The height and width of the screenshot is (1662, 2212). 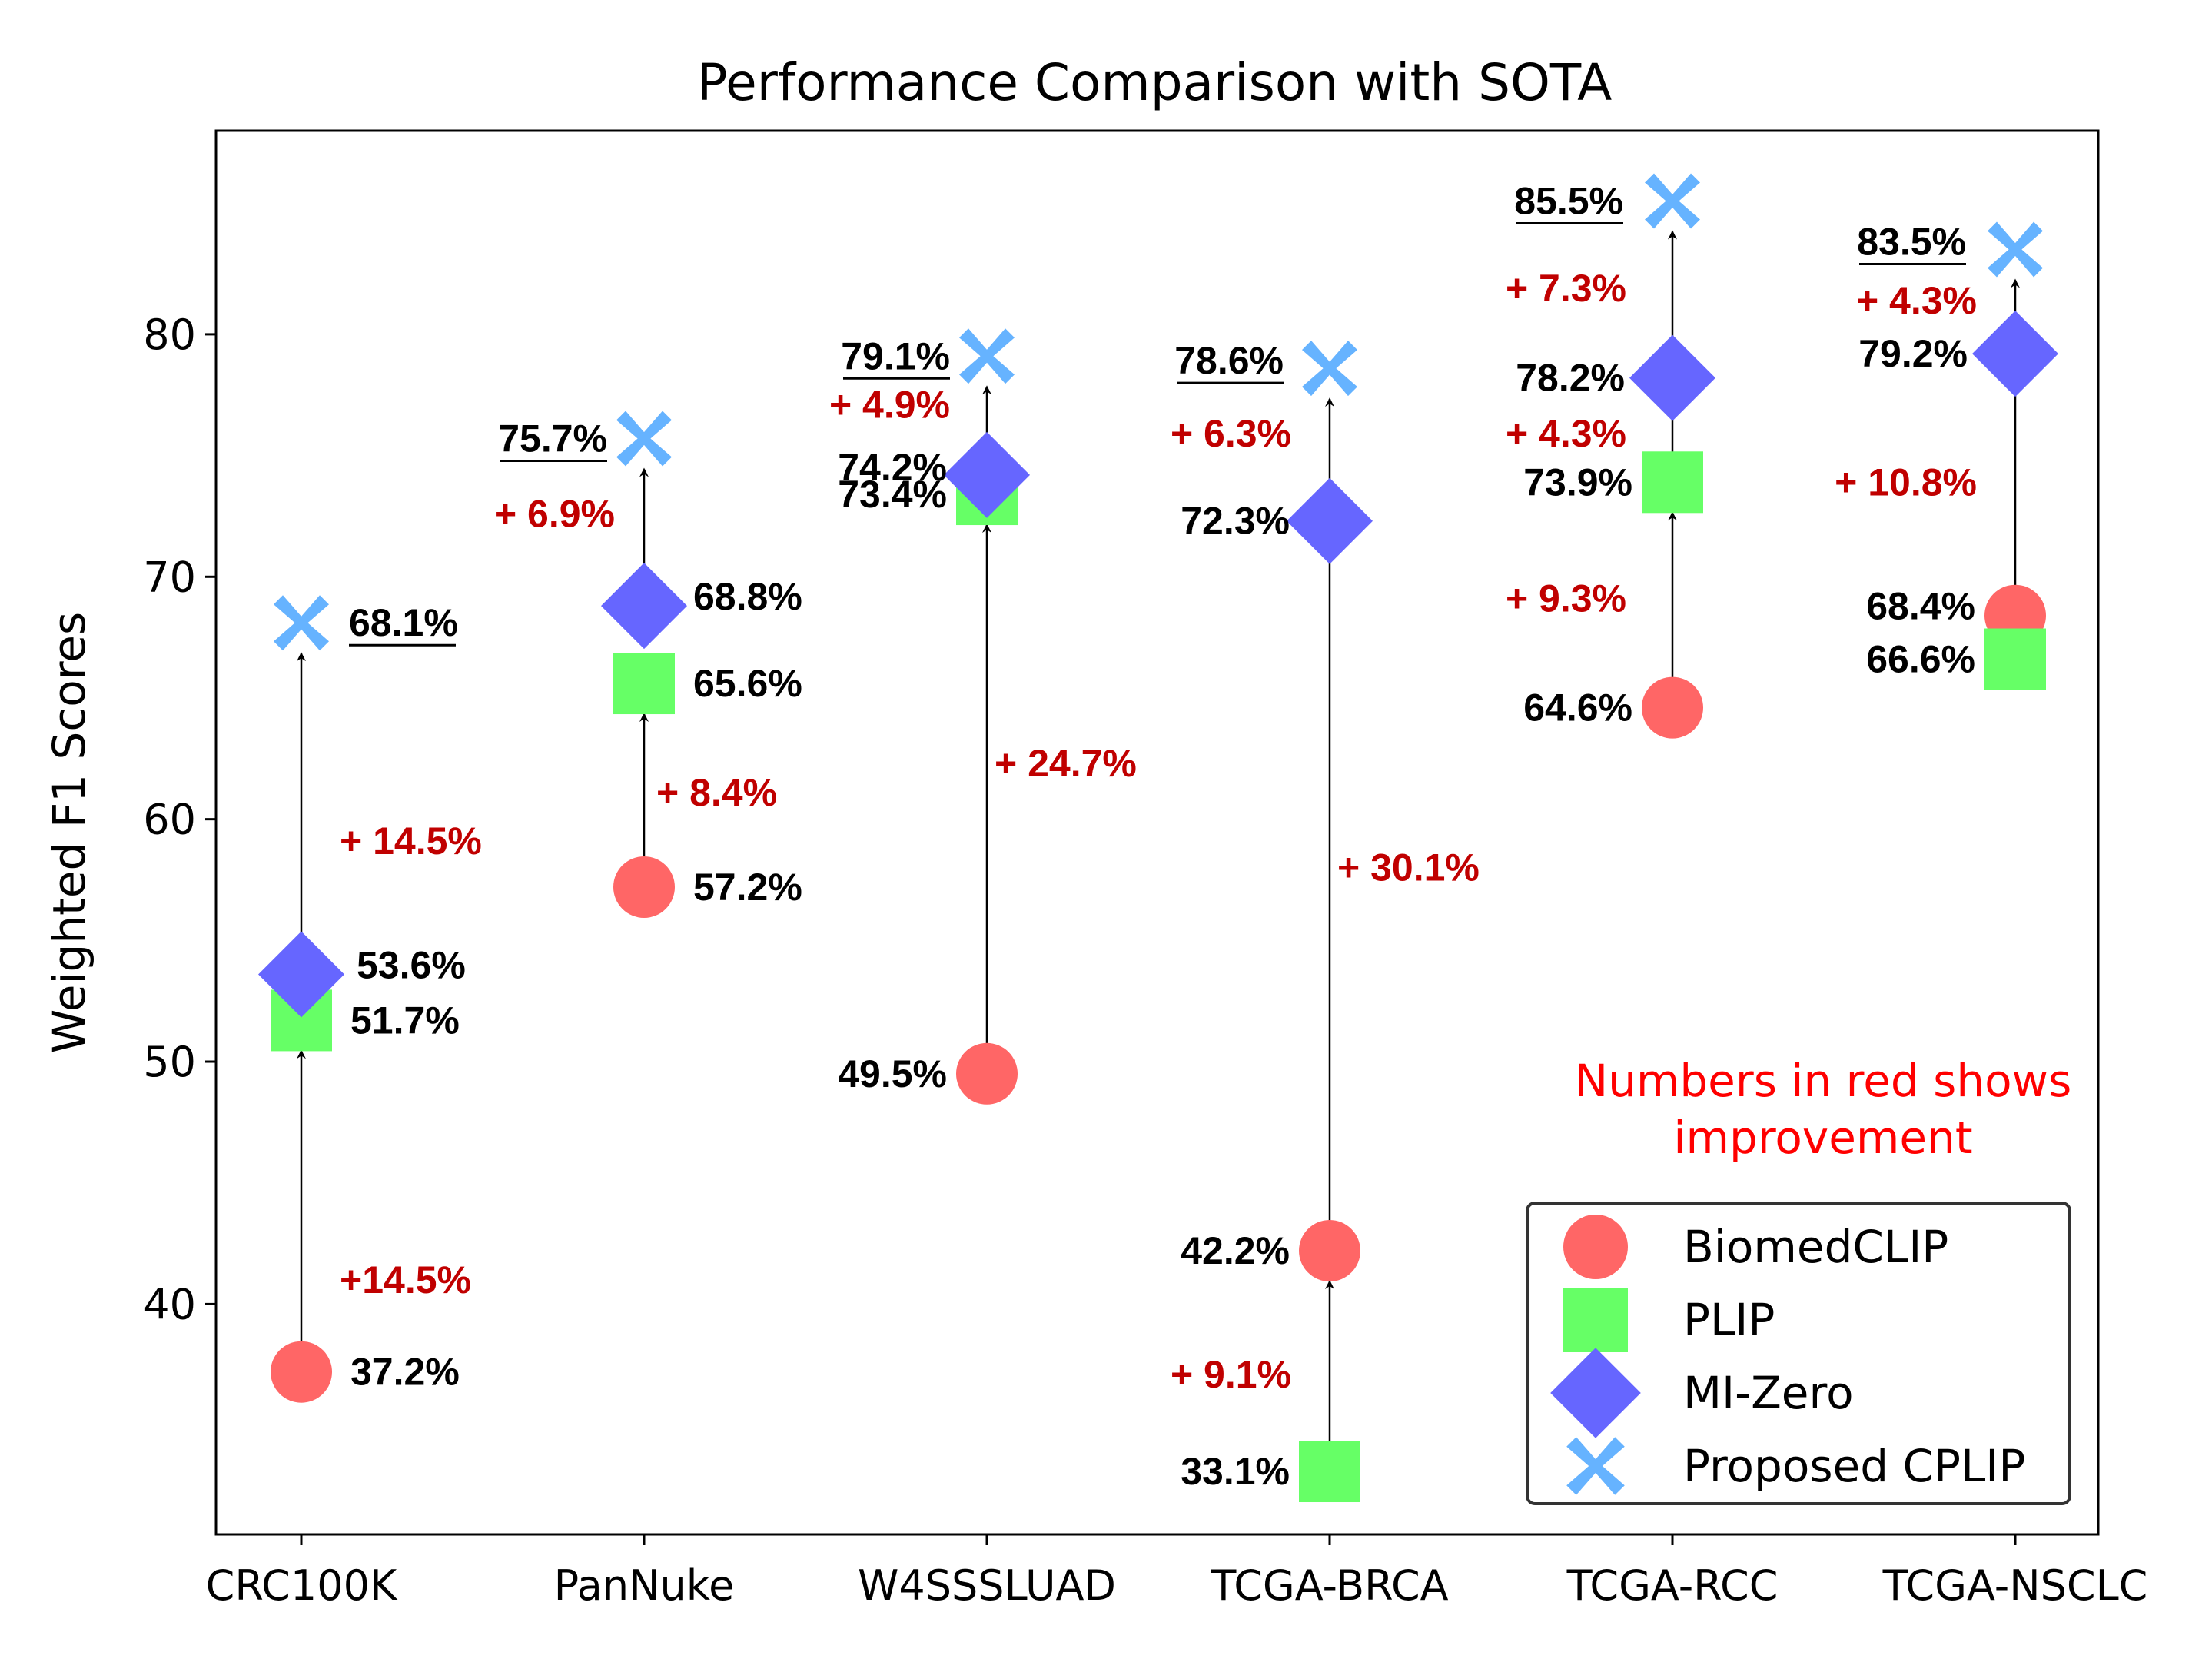 What do you see at coordinates (1729, 1320) in the screenshot?
I see `plip-legend-label: PLIP` at bounding box center [1729, 1320].